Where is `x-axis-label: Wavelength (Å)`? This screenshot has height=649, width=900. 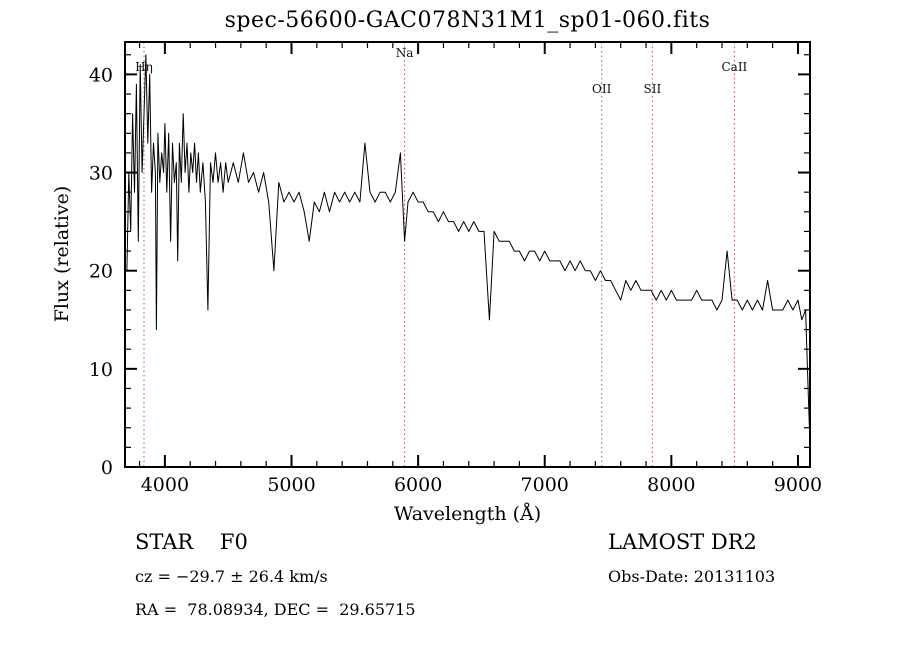 x-axis-label: Wavelength (Å) is located at coordinates (467, 514).